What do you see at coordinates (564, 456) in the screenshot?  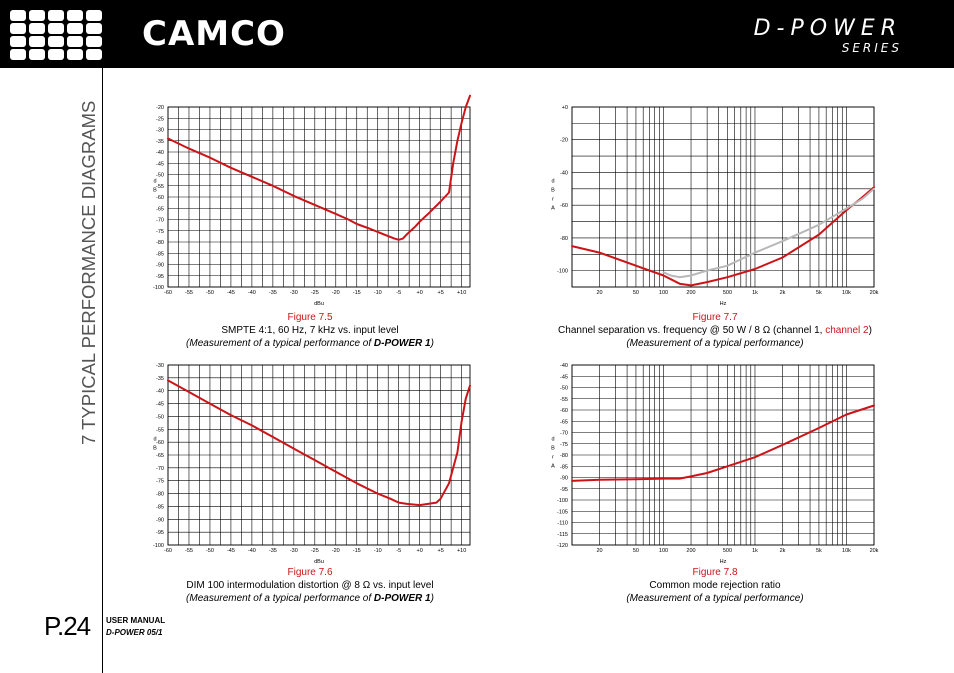 I see `y-tick-label: -80` at bounding box center [564, 456].